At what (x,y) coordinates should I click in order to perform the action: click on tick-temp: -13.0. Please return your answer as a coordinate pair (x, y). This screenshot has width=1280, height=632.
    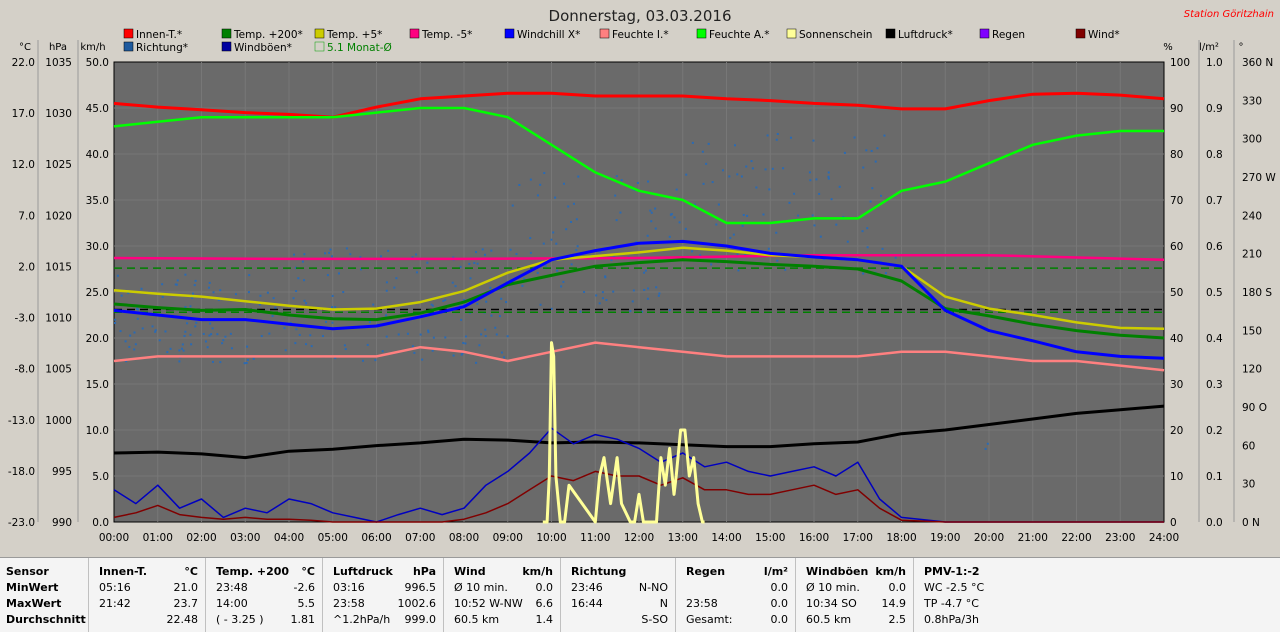
    Looking at the image, I should click on (21, 421).